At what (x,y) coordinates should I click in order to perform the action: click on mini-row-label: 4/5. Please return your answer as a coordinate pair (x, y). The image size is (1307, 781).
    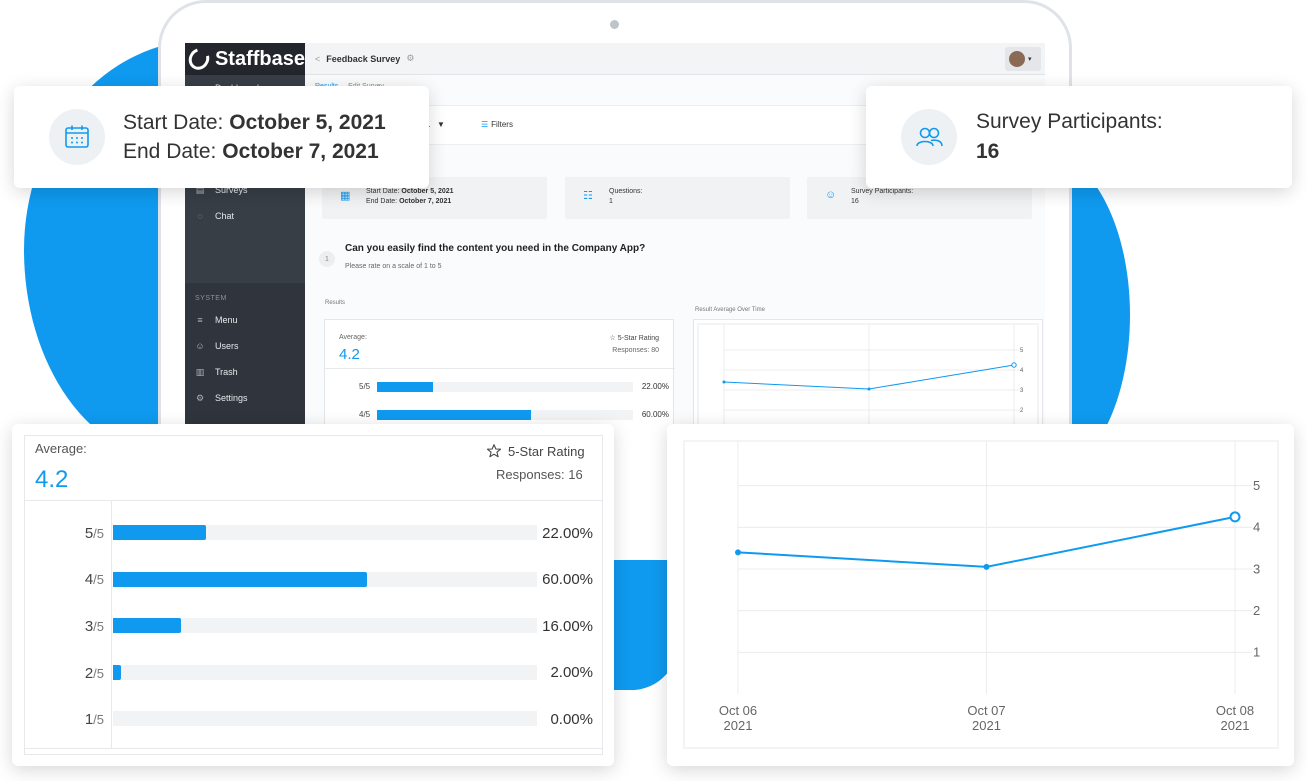
    Looking at the image, I should click on (364, 414).